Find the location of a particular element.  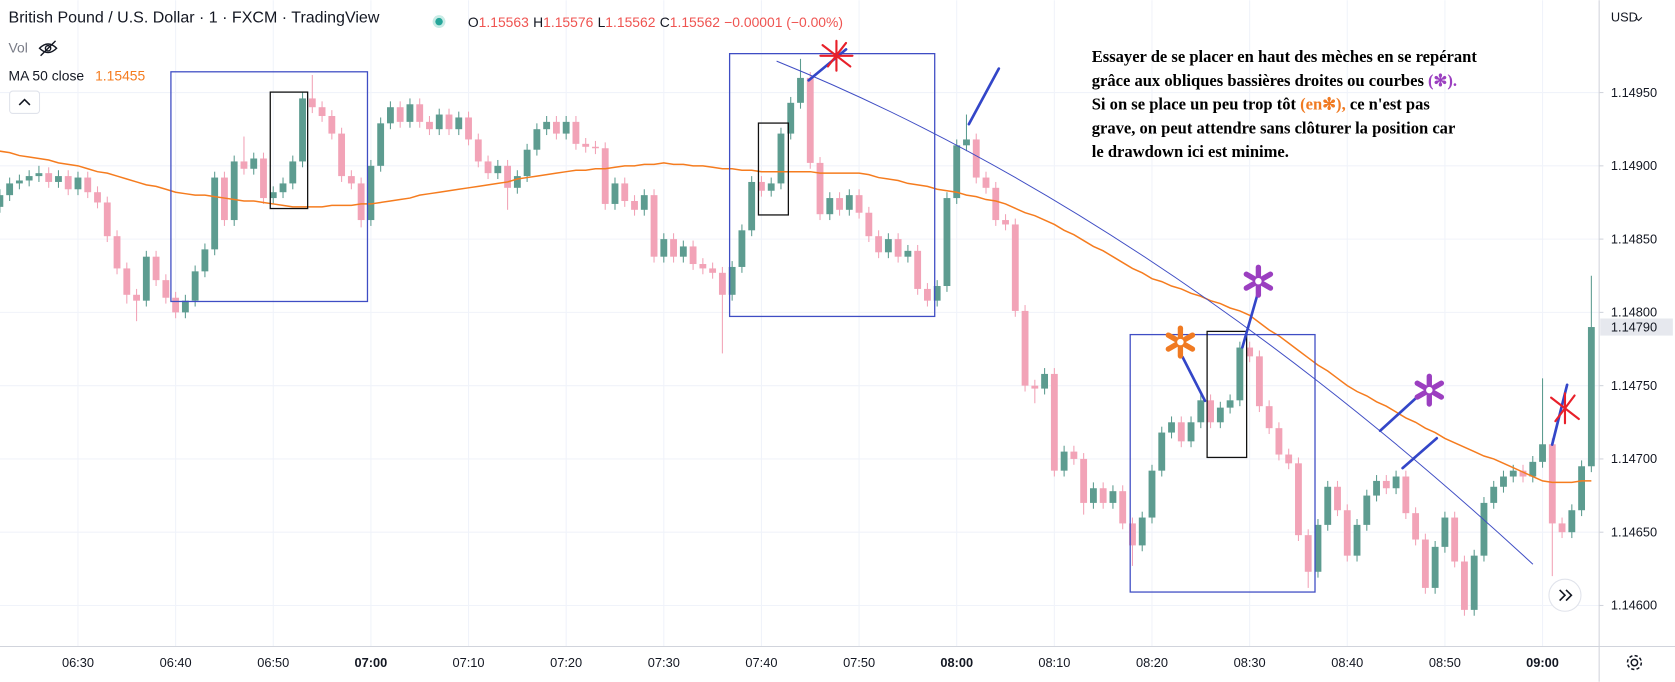

y-tick-label: 1.14750 is located at coordinates (1634, 385).